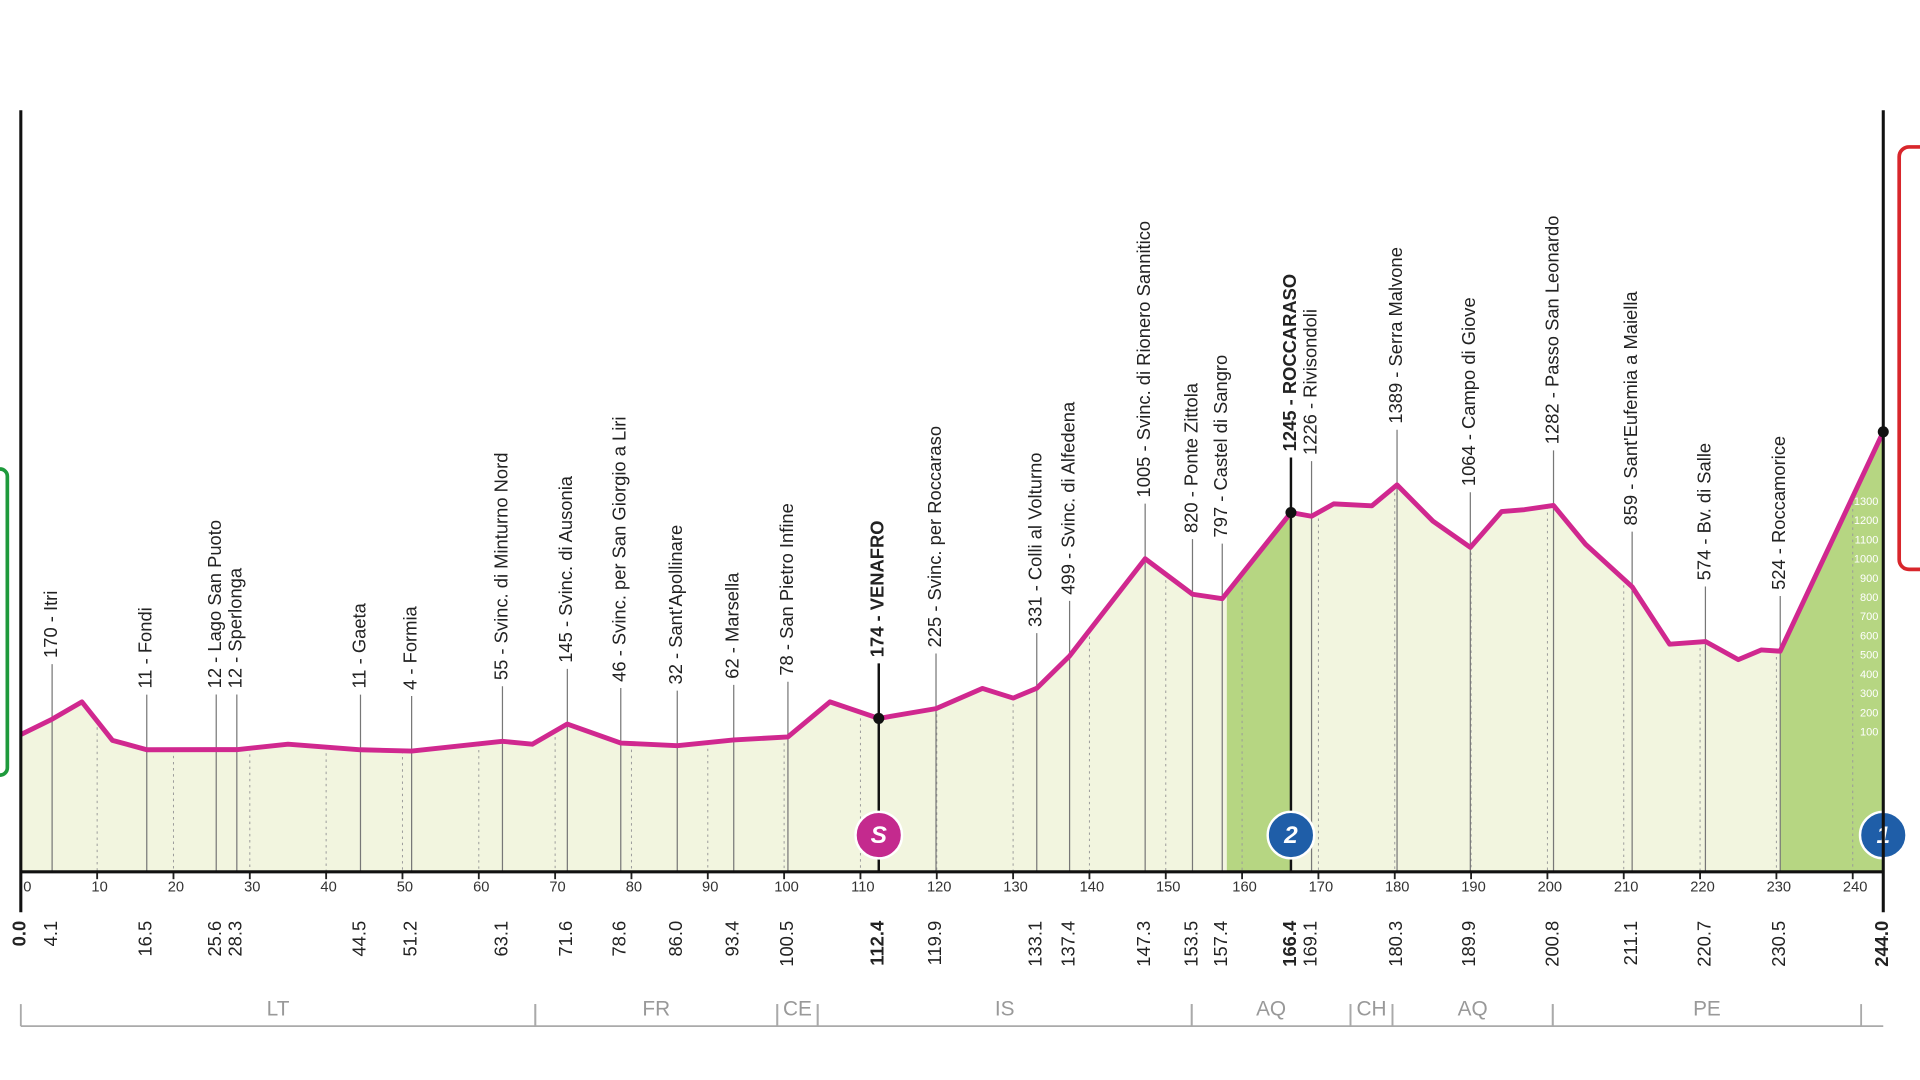 This screenshot has width=1920, height=1080. I want to click on x-tick-label: 60, so click(481, 888).